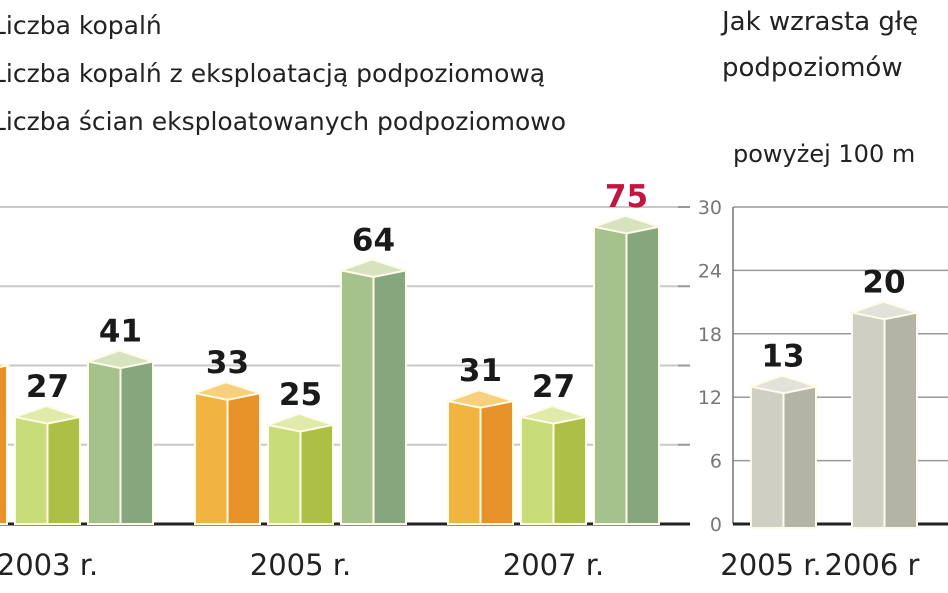 The width and height of the screenshot is (948, 593). What do you see at coordinates (710, 208) in the screenshot?
I see `y-tick-label: 30` at bounding box center [710, 208].